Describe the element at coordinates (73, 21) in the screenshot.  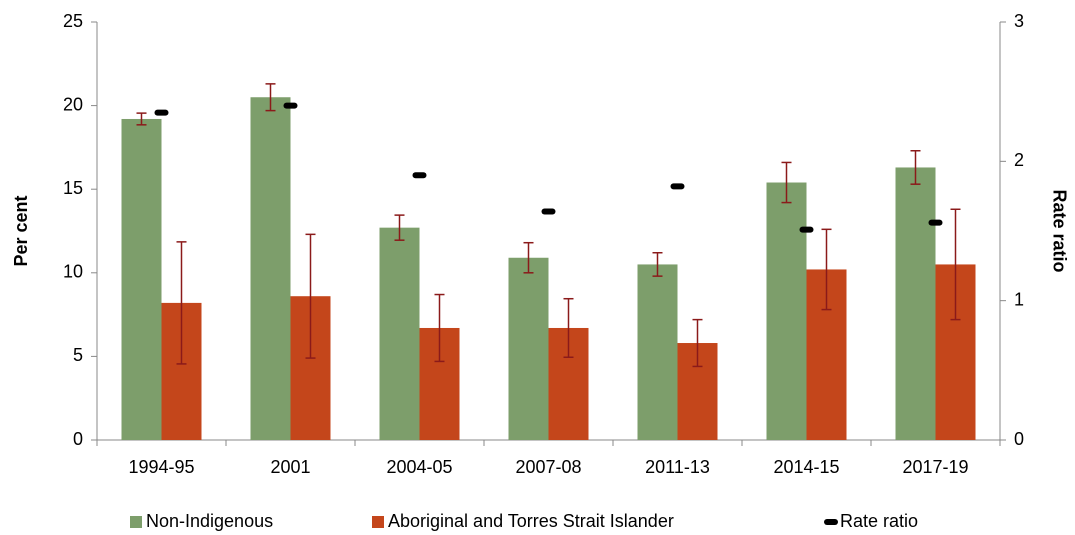
I see `y-tick-label: 25` at that location.